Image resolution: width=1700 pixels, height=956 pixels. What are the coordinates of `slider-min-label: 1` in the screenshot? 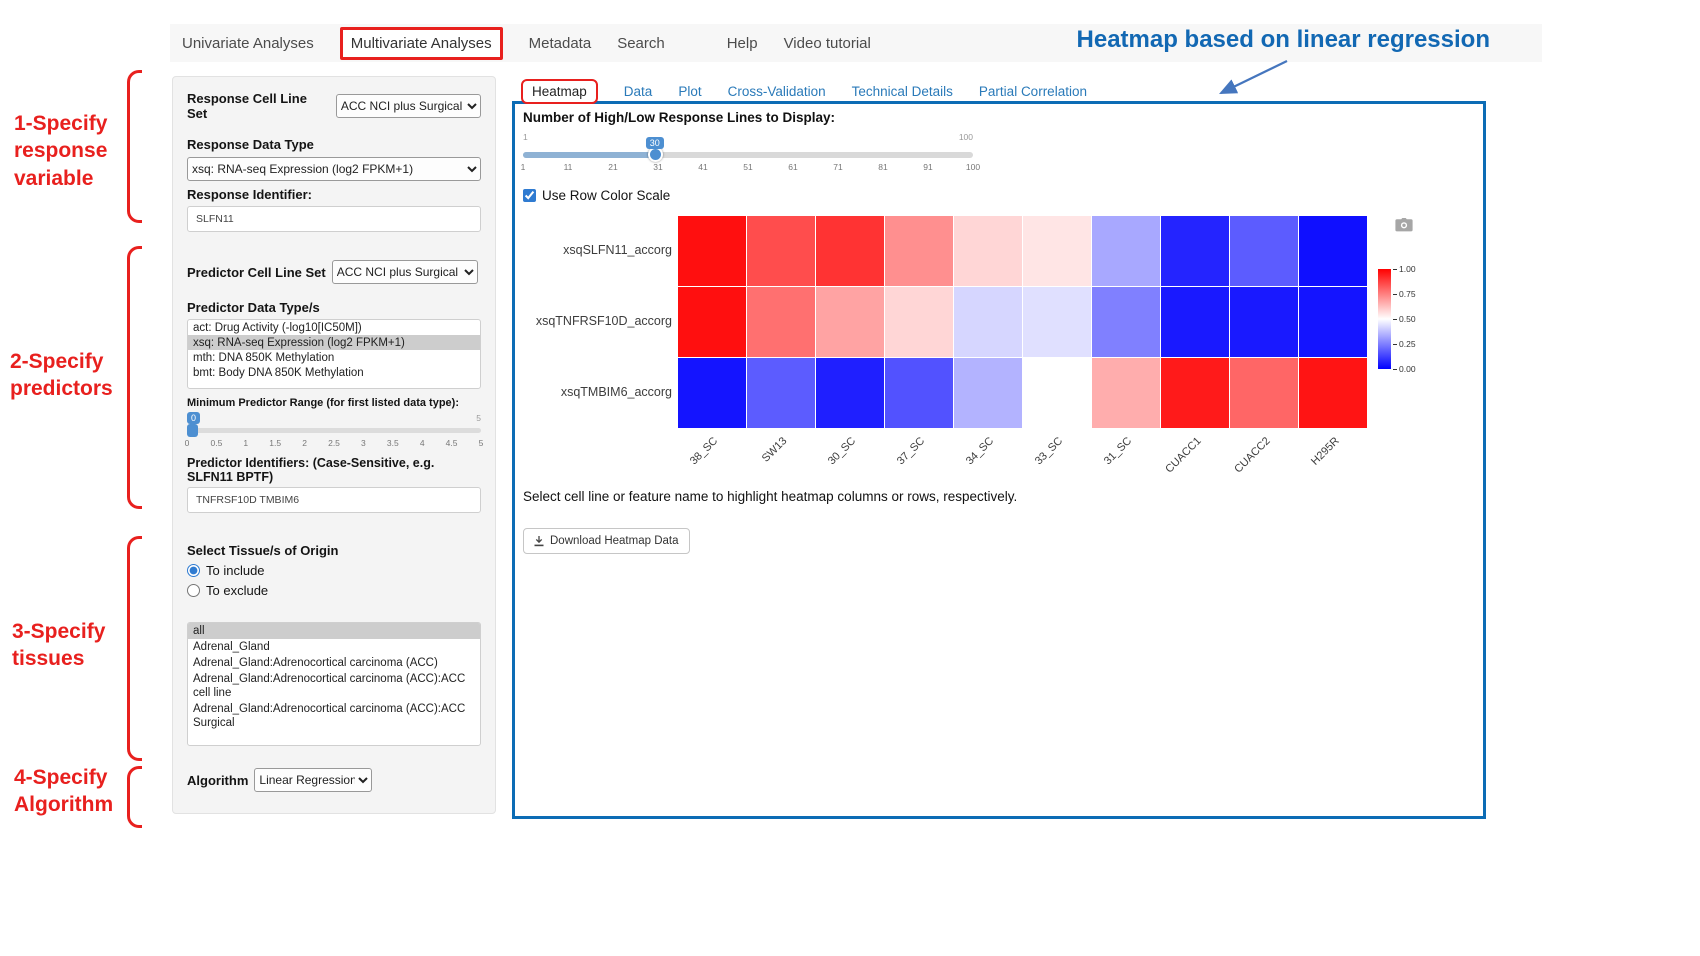 It's located at (525, 137).